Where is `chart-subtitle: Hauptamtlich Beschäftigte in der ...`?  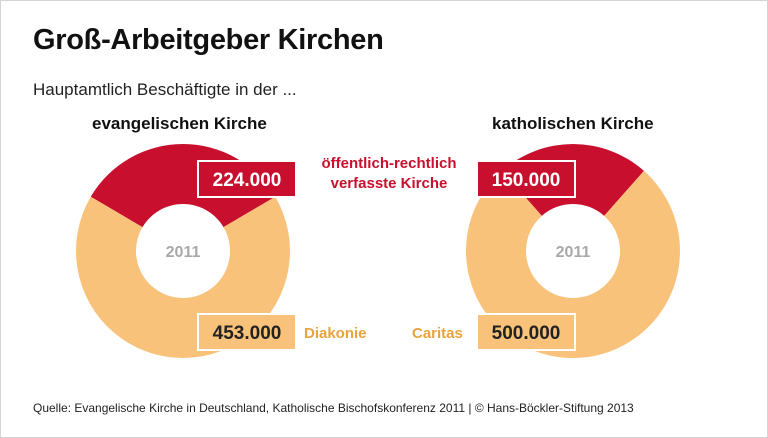 chart-subtitle: Hauptamtlich Beschäftigte in der ... is located at coordinates (165, 89).